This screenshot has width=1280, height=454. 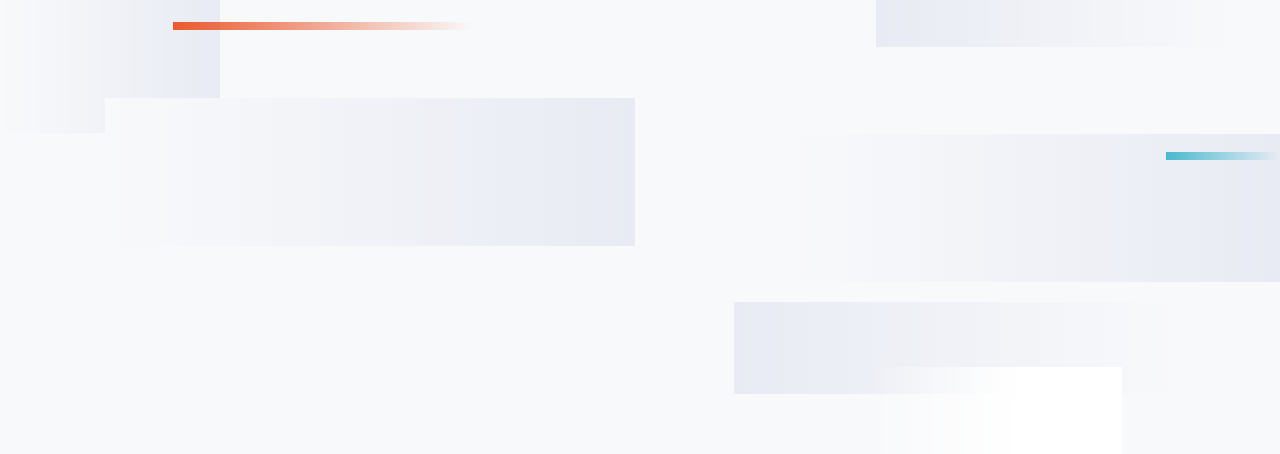 What do you see at coordinates (1056, 23) in the screenshot?
I see `gradient-panel-top-right` at bounding box center [1056, 23].